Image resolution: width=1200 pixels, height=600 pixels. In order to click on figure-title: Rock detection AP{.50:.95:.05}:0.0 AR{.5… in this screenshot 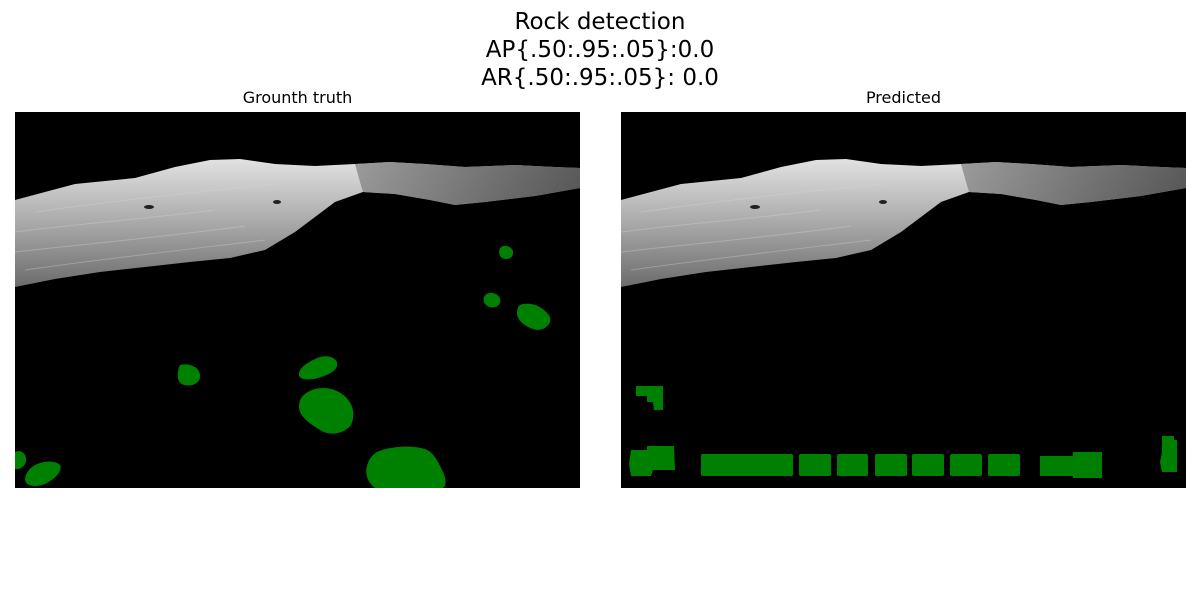, I will do `click(600, 50)`.